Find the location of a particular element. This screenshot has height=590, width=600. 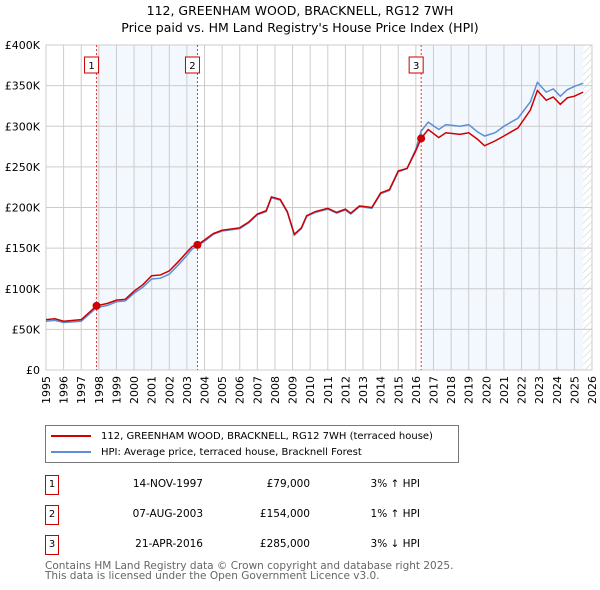

sale-date: 14-NOV-1997 is located at coordinates (167, 484).